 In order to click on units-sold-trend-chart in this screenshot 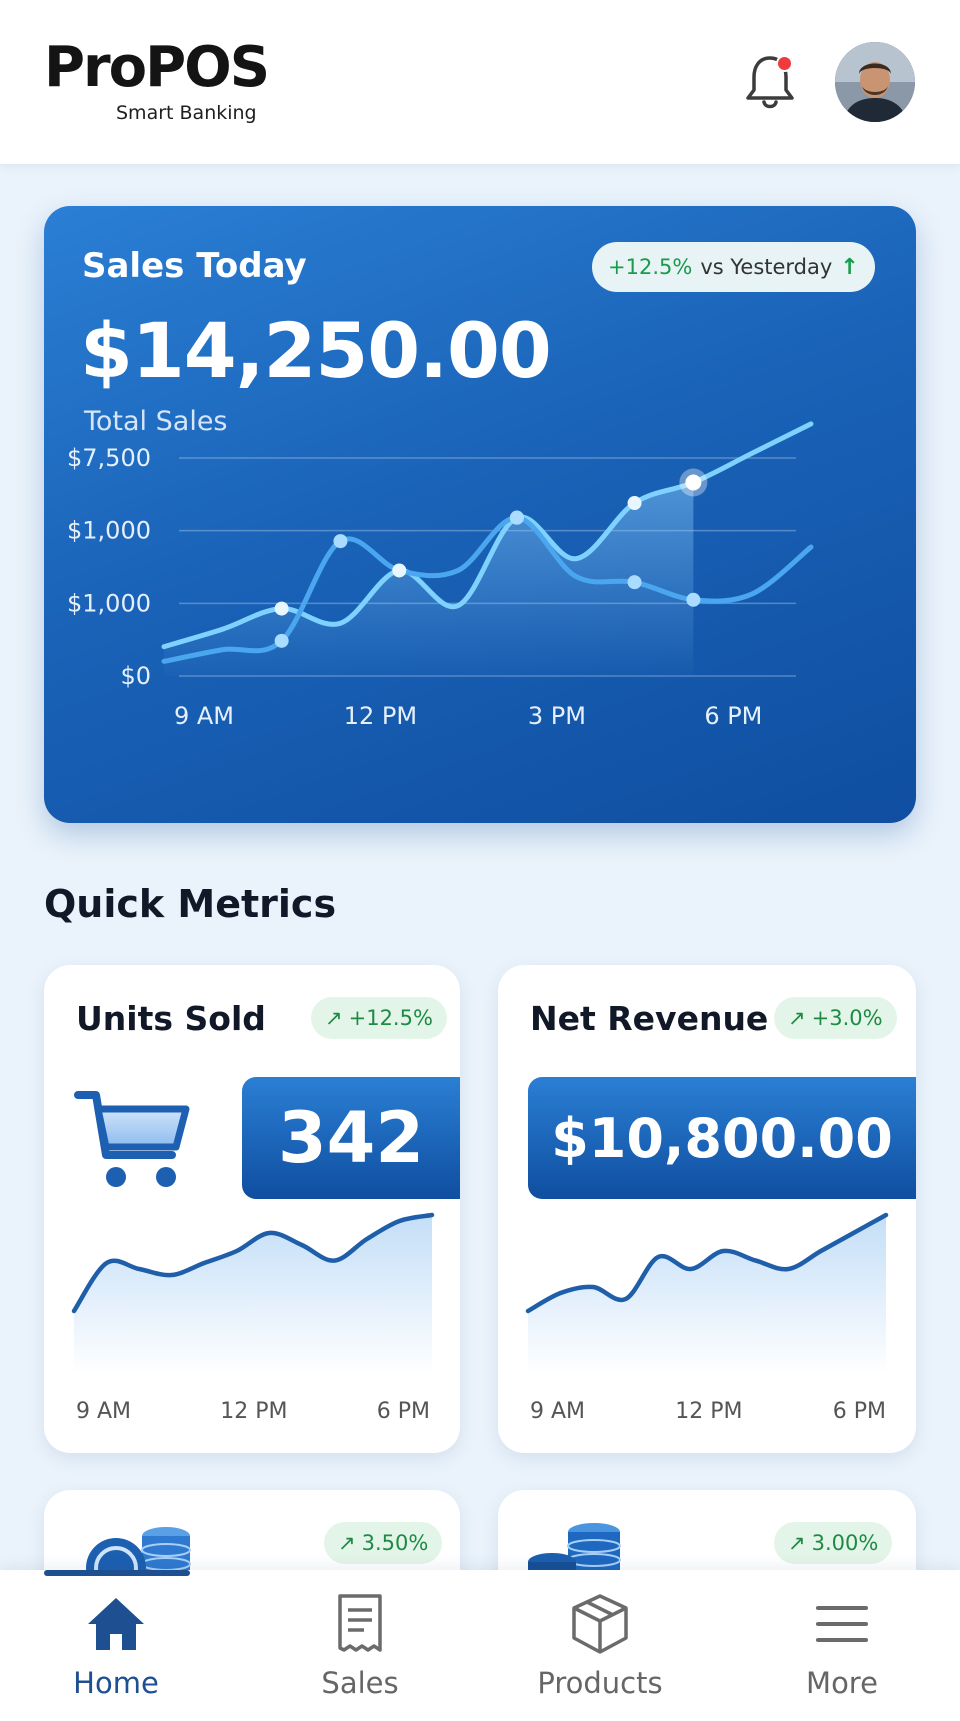, I will do `click(253, 1293)`.